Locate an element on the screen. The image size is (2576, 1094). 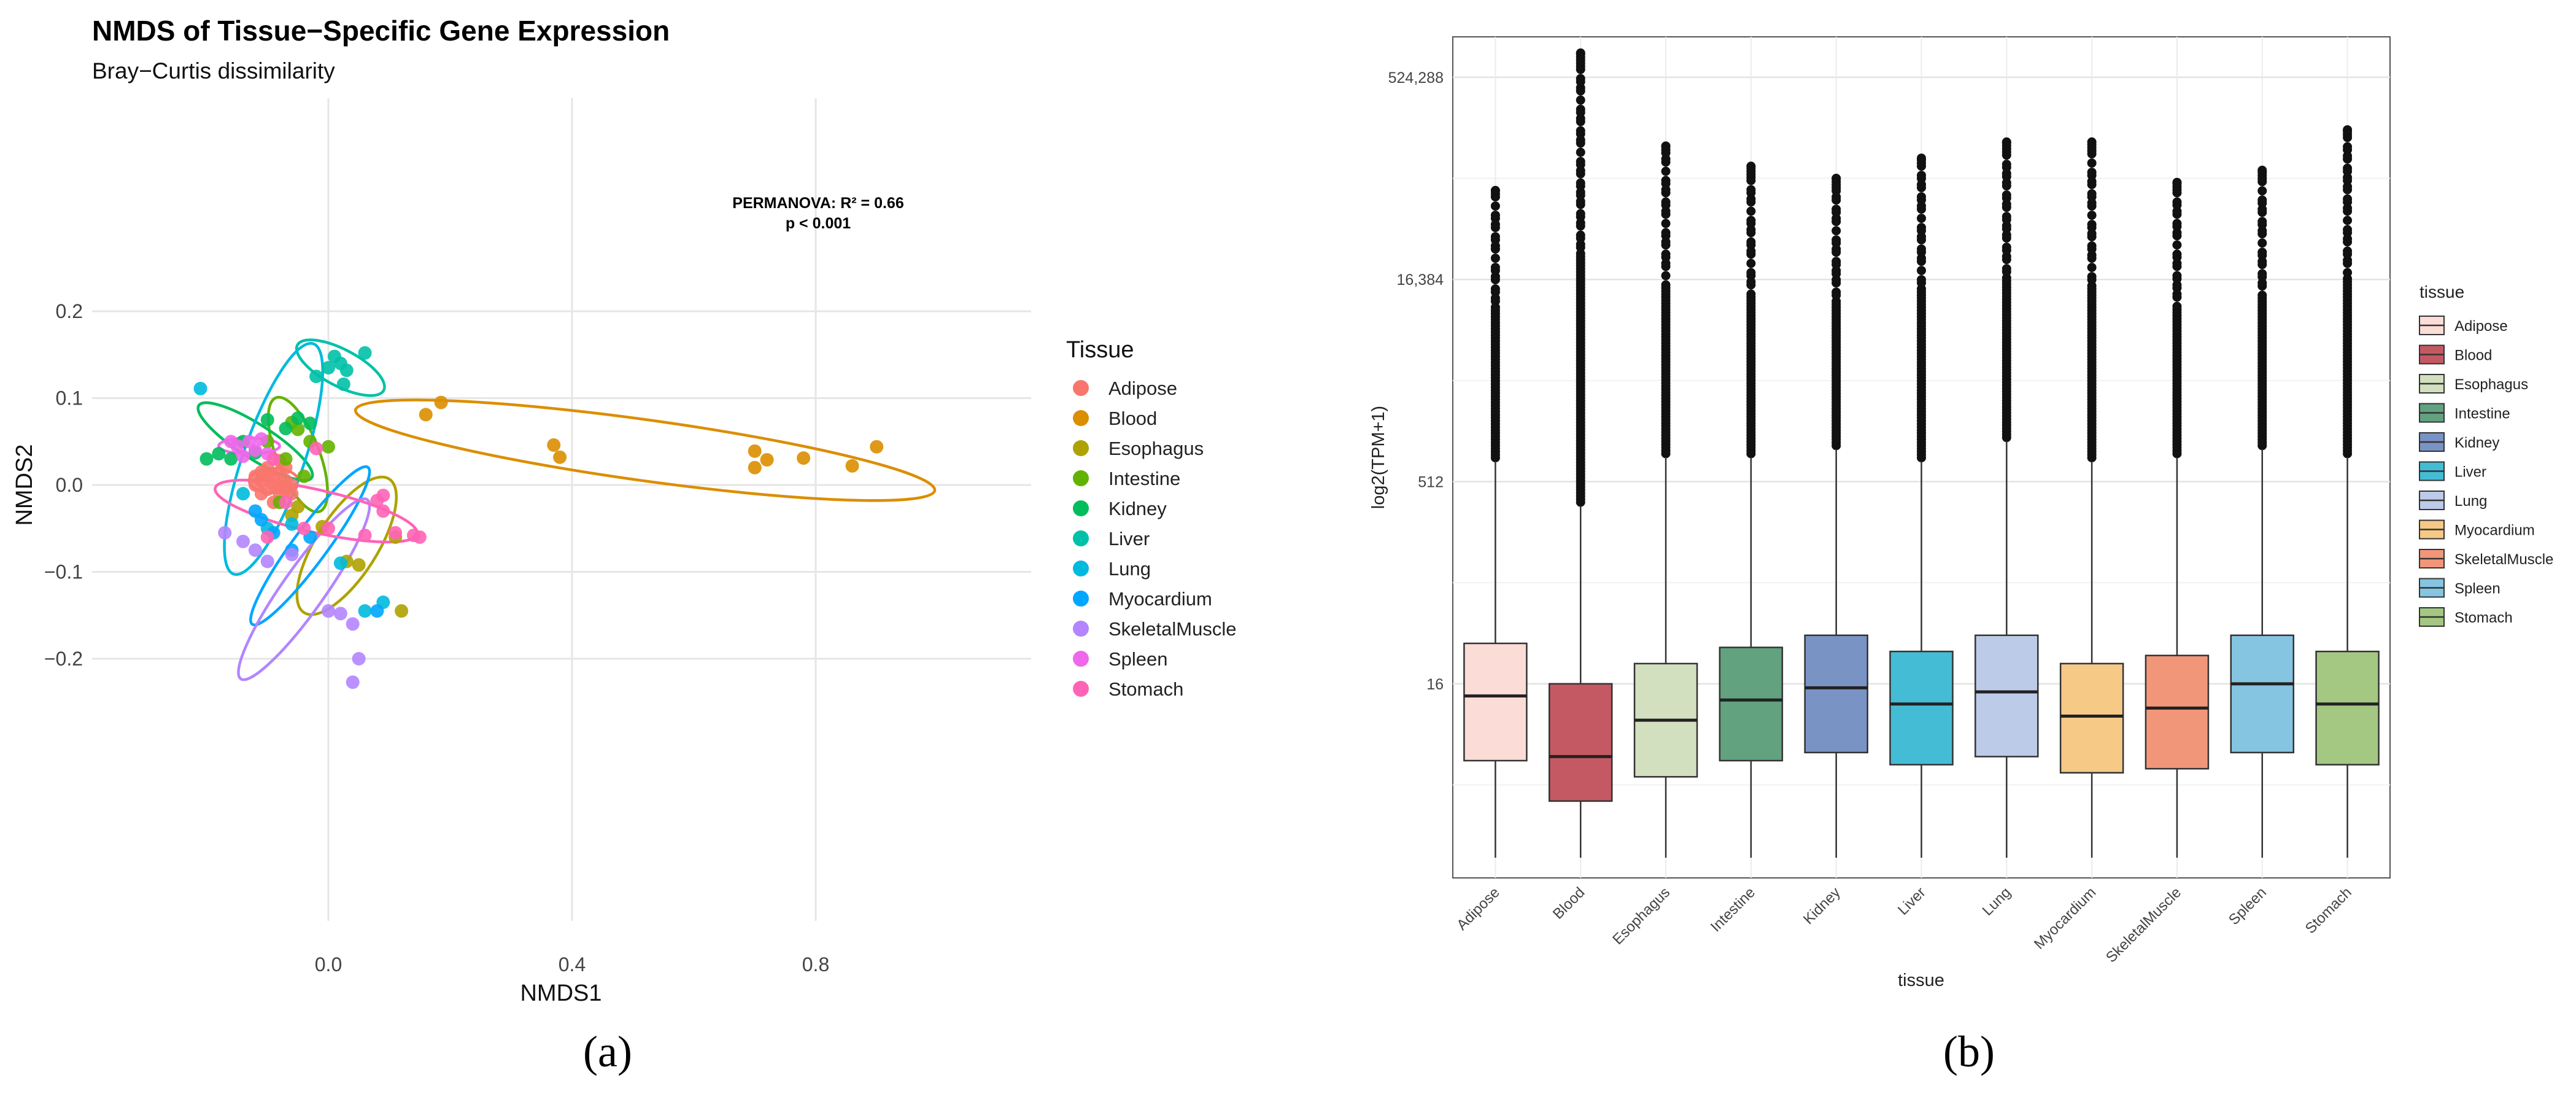
nmds-subtitle: Bray−Curtis dissimilarity is located at coordinates (213, 70).